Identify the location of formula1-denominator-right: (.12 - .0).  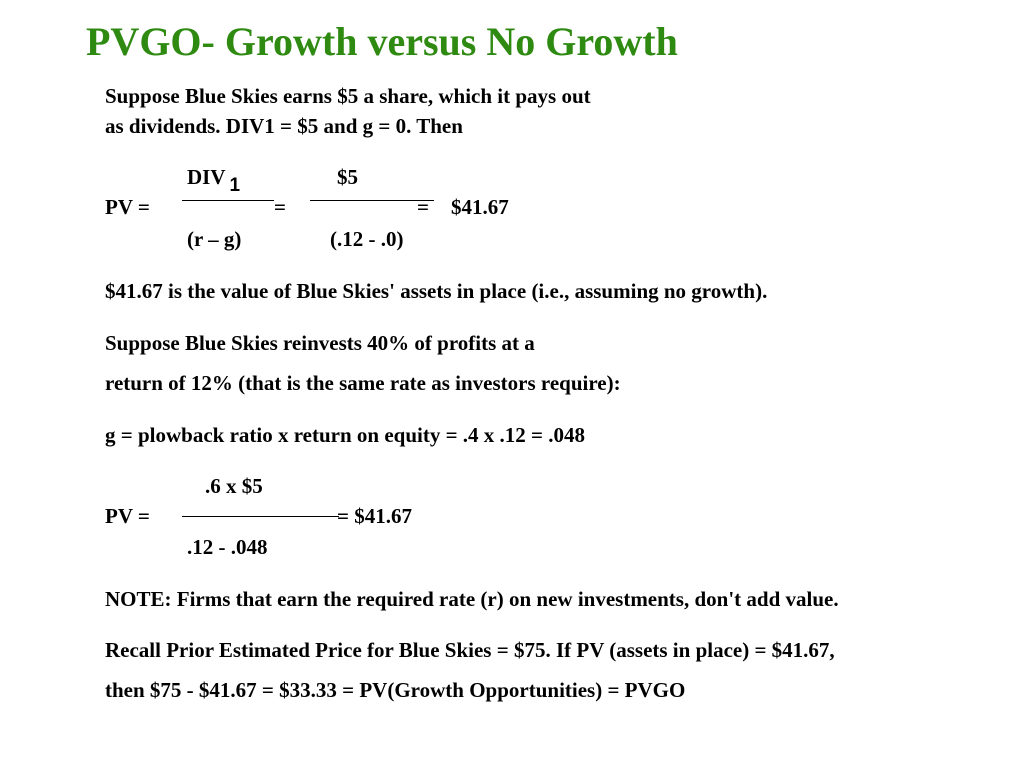
(367, 239).